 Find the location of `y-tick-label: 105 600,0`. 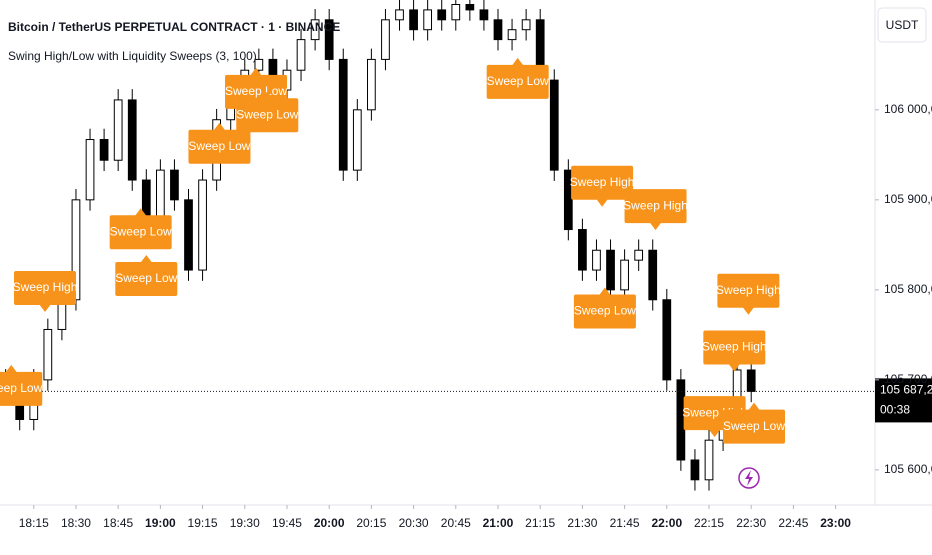

y-tick-label: 105 600,0 is located at coordinates (908, 469).